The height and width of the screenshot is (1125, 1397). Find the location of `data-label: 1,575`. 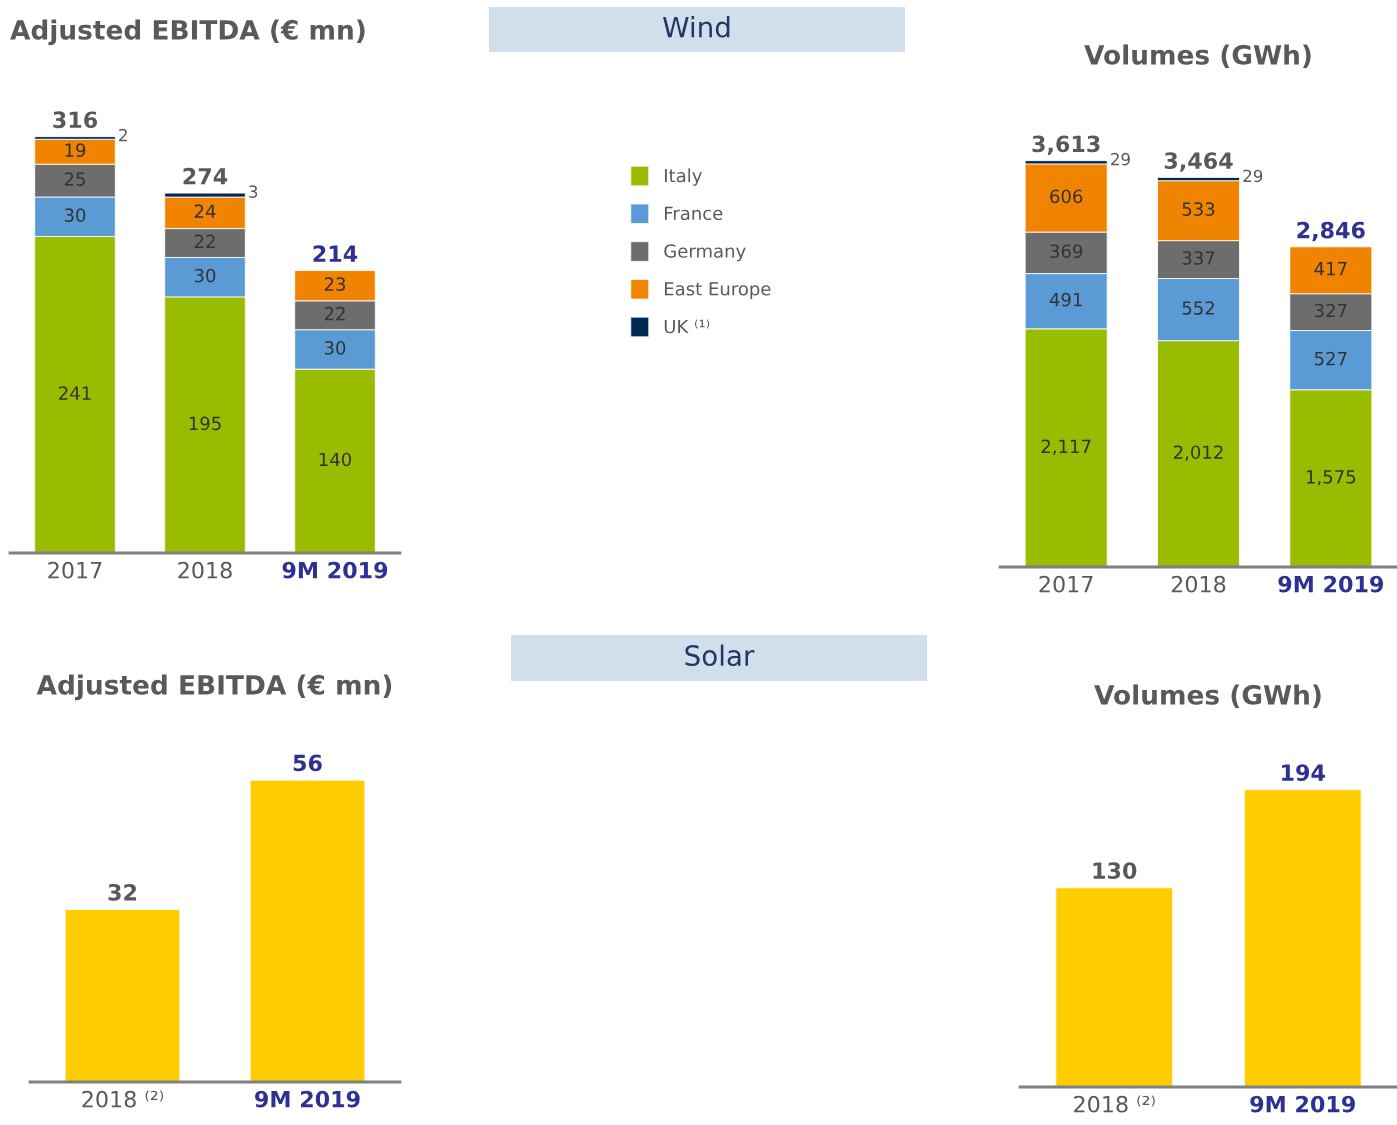

data-label: 1,575 is located at coordinates (1331, 478).